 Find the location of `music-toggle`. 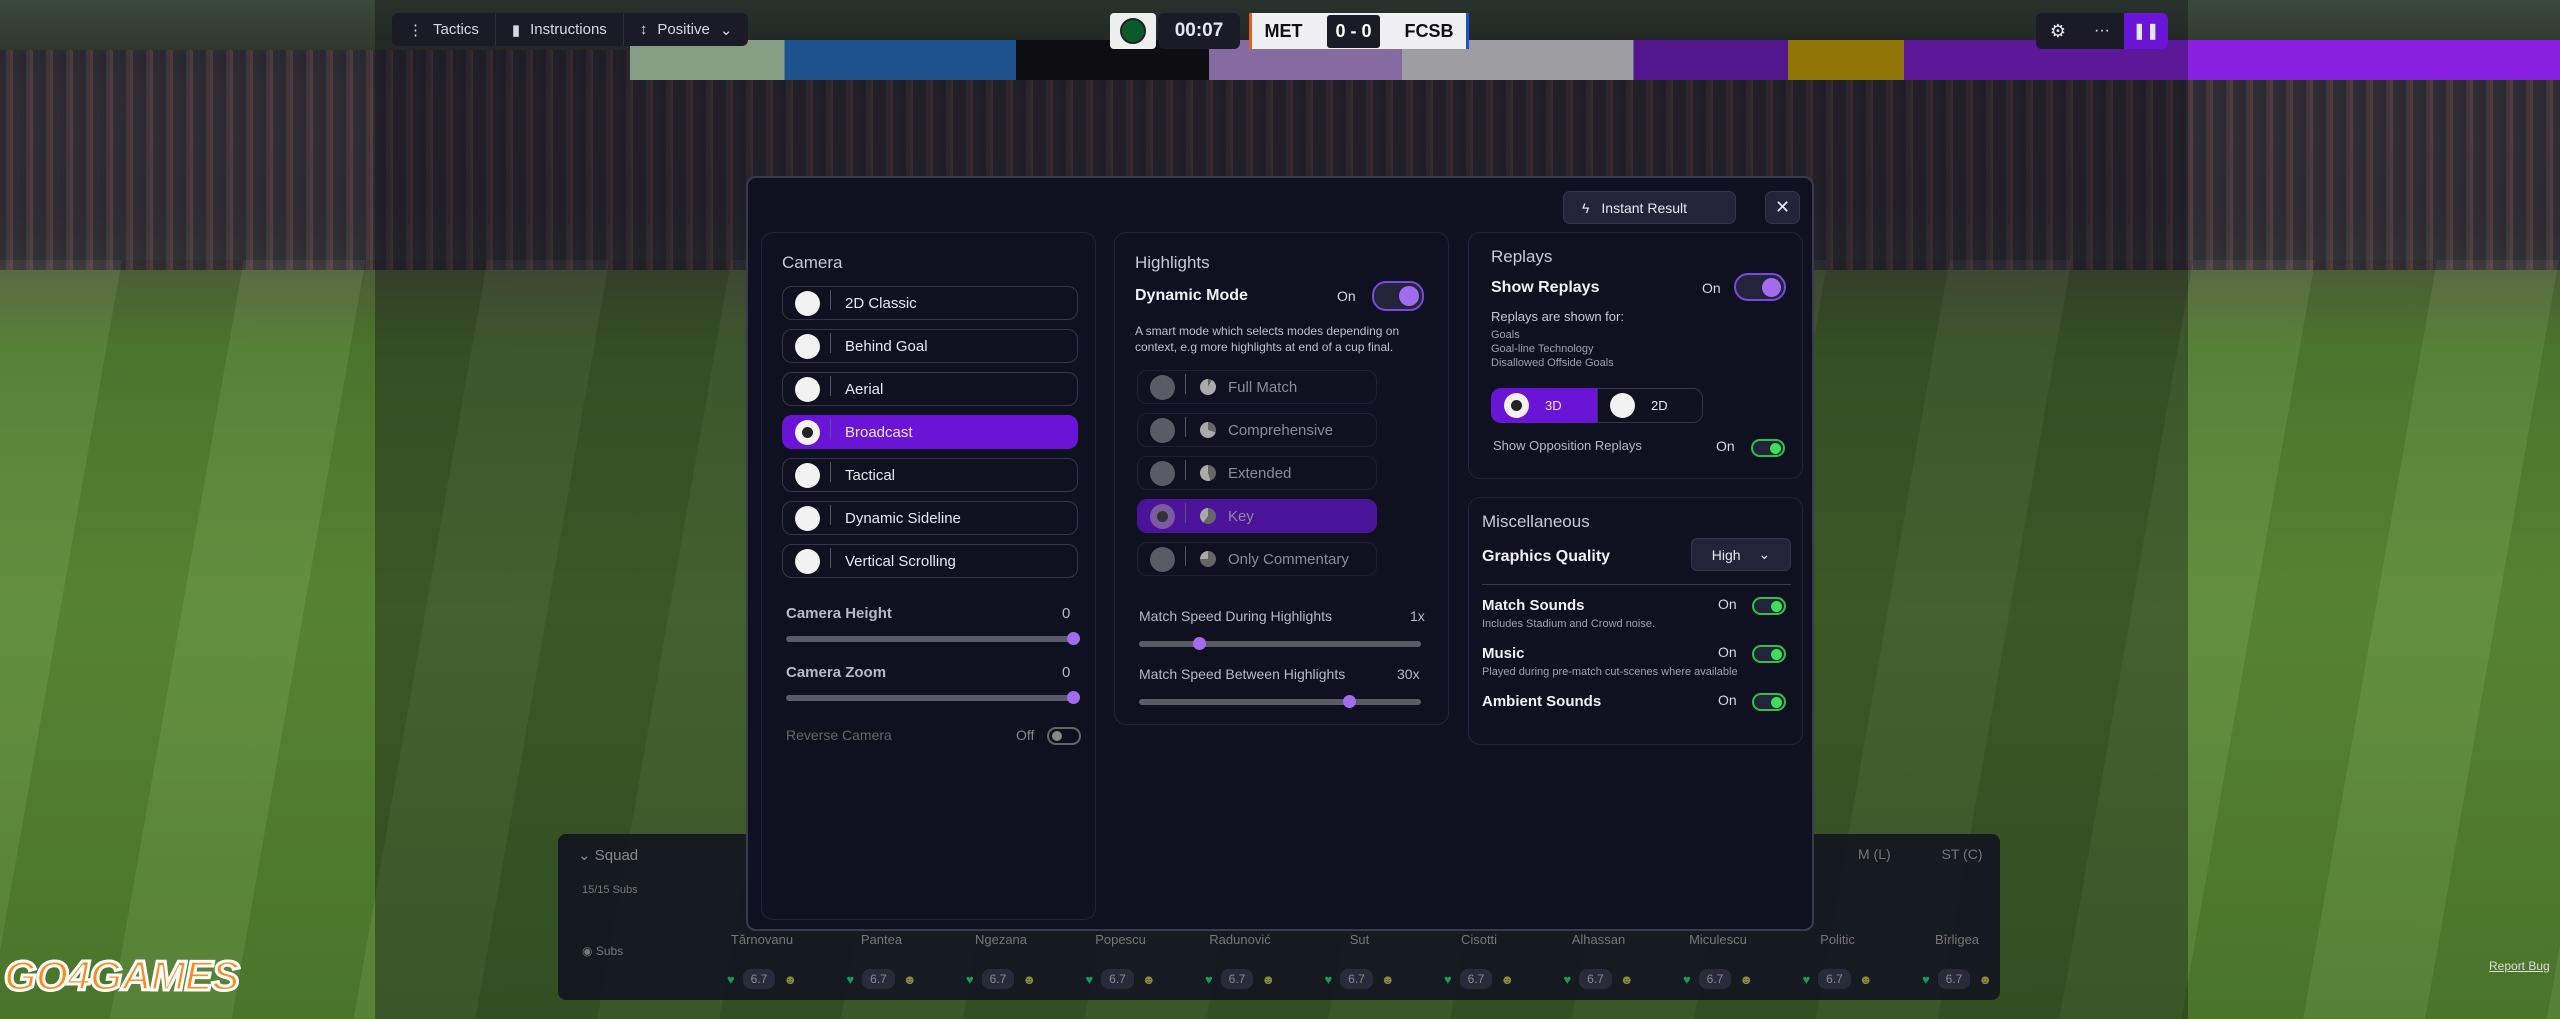

music-toggle is located at coordinates (1769, 654).